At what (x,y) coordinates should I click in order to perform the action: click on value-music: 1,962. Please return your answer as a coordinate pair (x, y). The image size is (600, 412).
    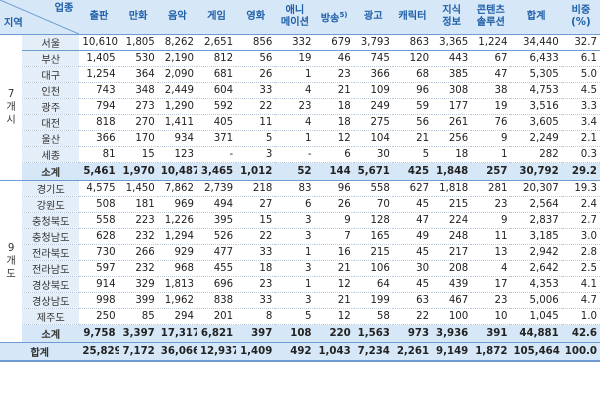
    Looking at the image, I should click on (177, 300).